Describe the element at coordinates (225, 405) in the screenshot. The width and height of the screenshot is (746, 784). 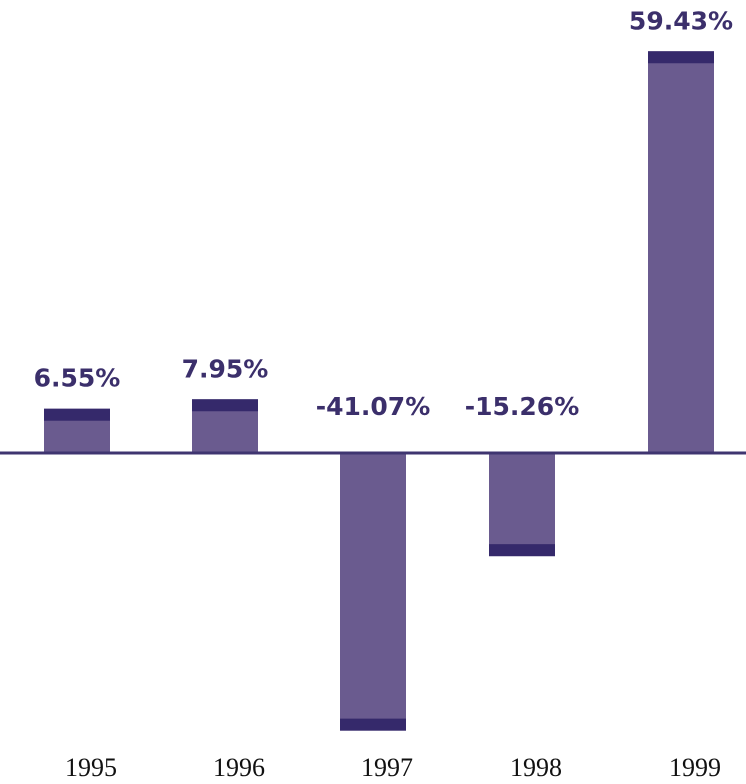
I see `bar-cap-1996` at that location.